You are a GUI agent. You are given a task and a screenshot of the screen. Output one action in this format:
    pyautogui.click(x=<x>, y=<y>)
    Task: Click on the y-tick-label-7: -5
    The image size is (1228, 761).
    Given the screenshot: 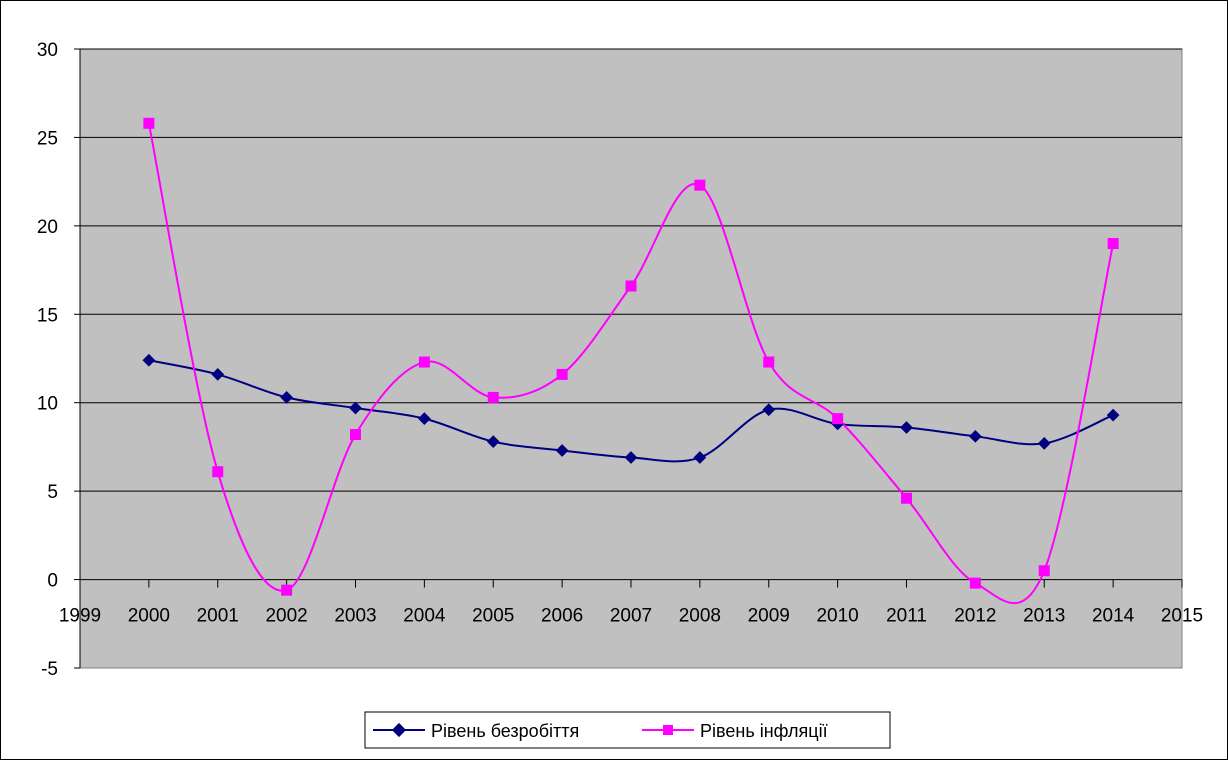 What is the action you would take?
    pyautogui.click(x=49, y=669)
    